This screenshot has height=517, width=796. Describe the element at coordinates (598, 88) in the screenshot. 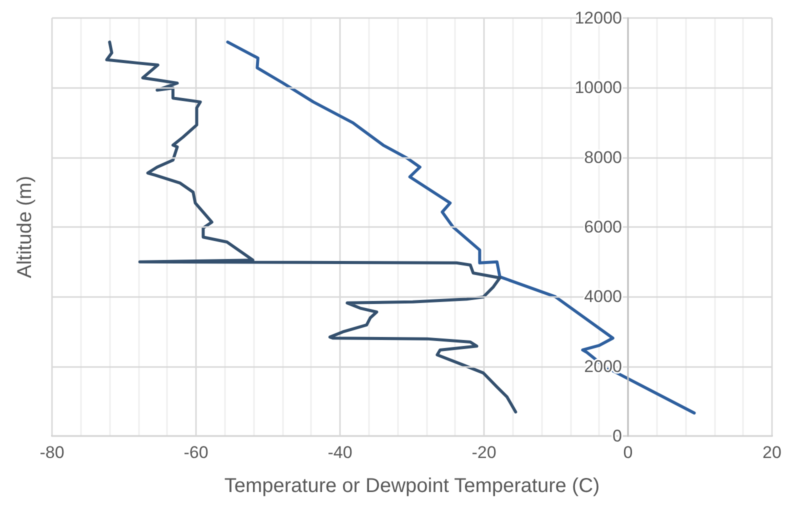

I see `y-tick-label: 10000` at that location.